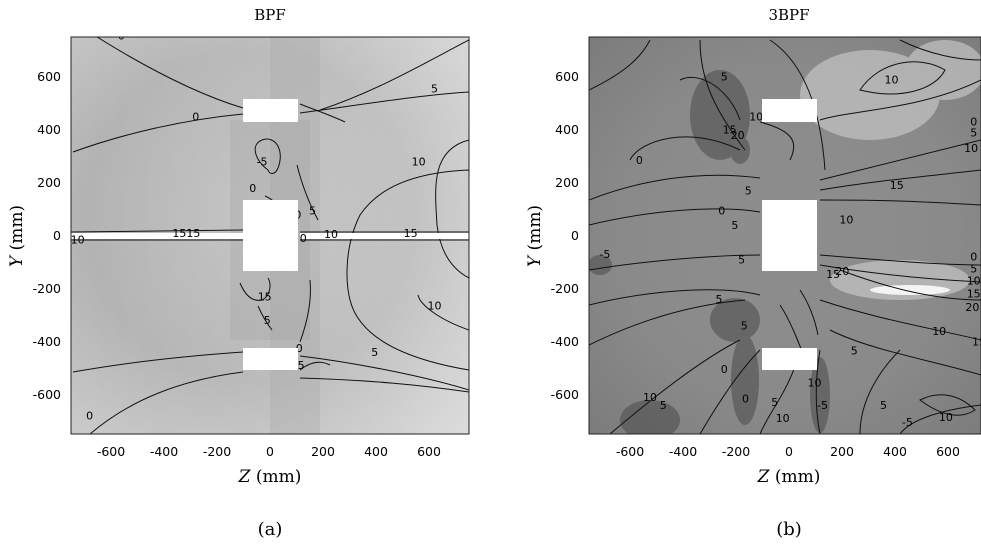 The width and height of the screenshot is (981, 548). Describe the element at coordinates (186, 233) in the screenshot. I see `contour-label: 1515` at that location.